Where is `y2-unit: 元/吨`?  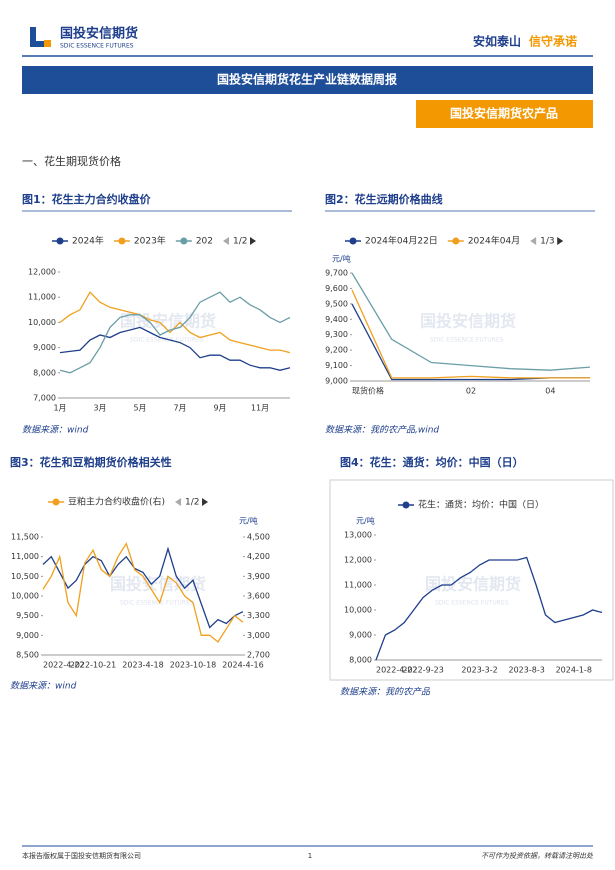
y2-unit: 元/吨 is located at coordinates (248, 521).